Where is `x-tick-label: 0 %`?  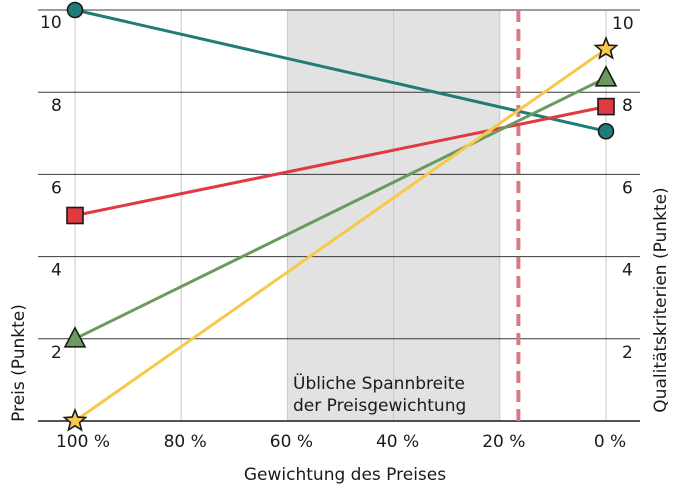
x-tick-label: 0 % is located at coordinates (610, 442).